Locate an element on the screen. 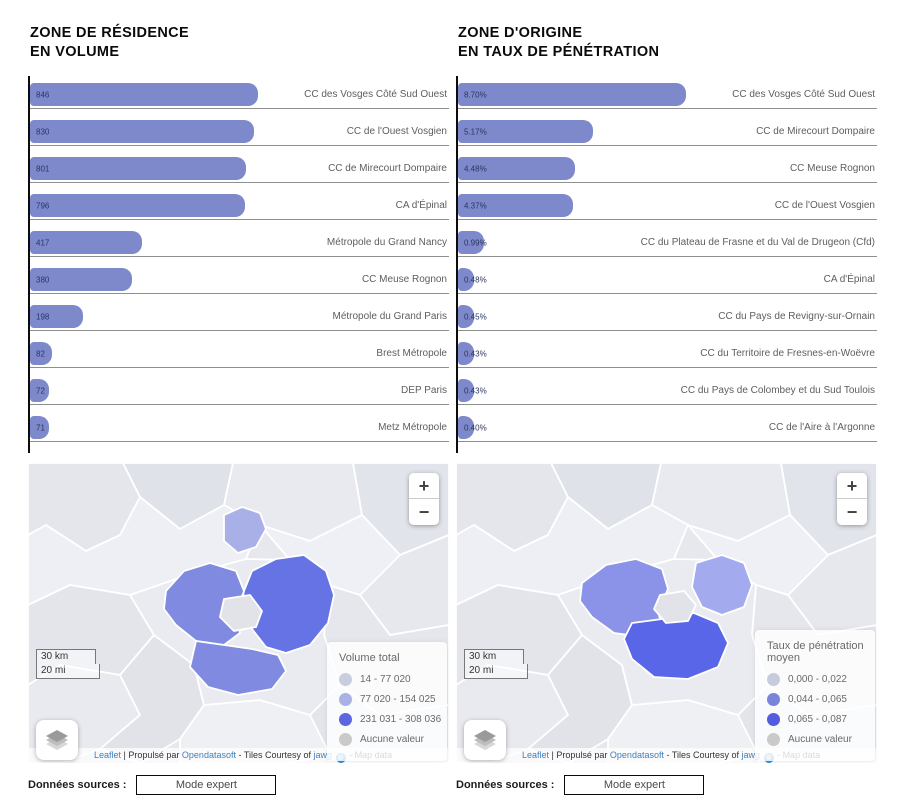  scale-km: 30 km is located at coordinates (494, 657).